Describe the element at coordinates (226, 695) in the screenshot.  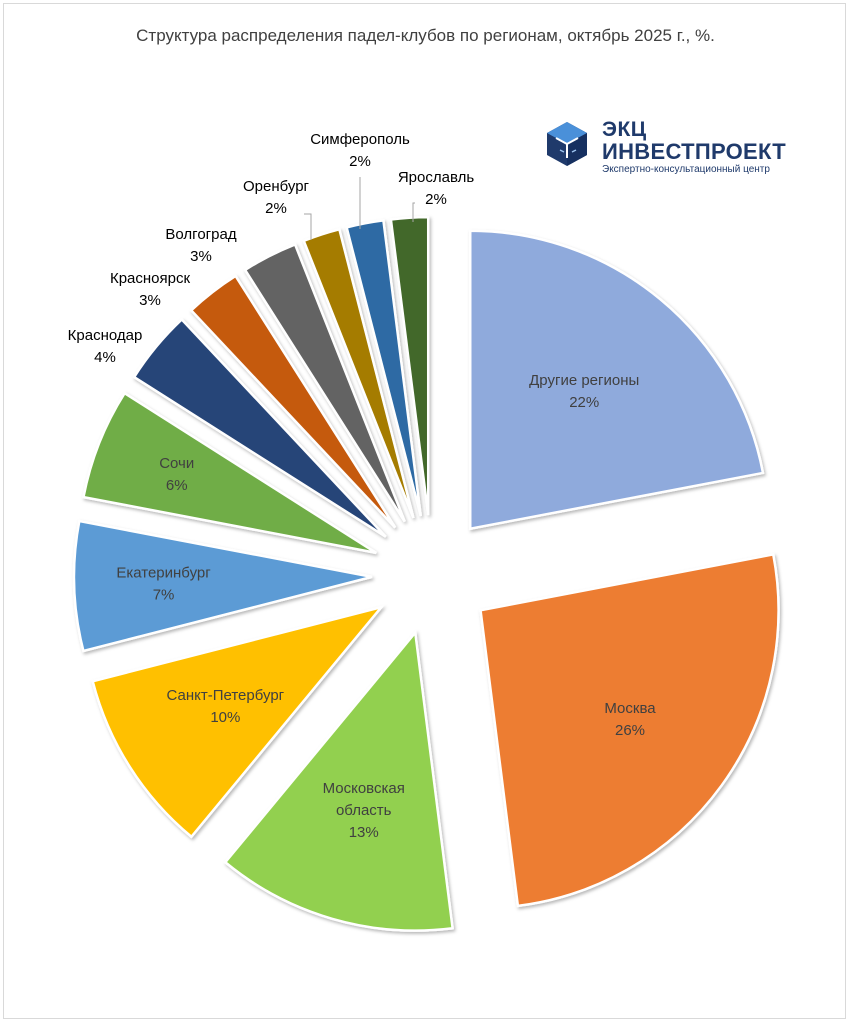
I see `slice-category-label: Санкт-Петербург` at that location.